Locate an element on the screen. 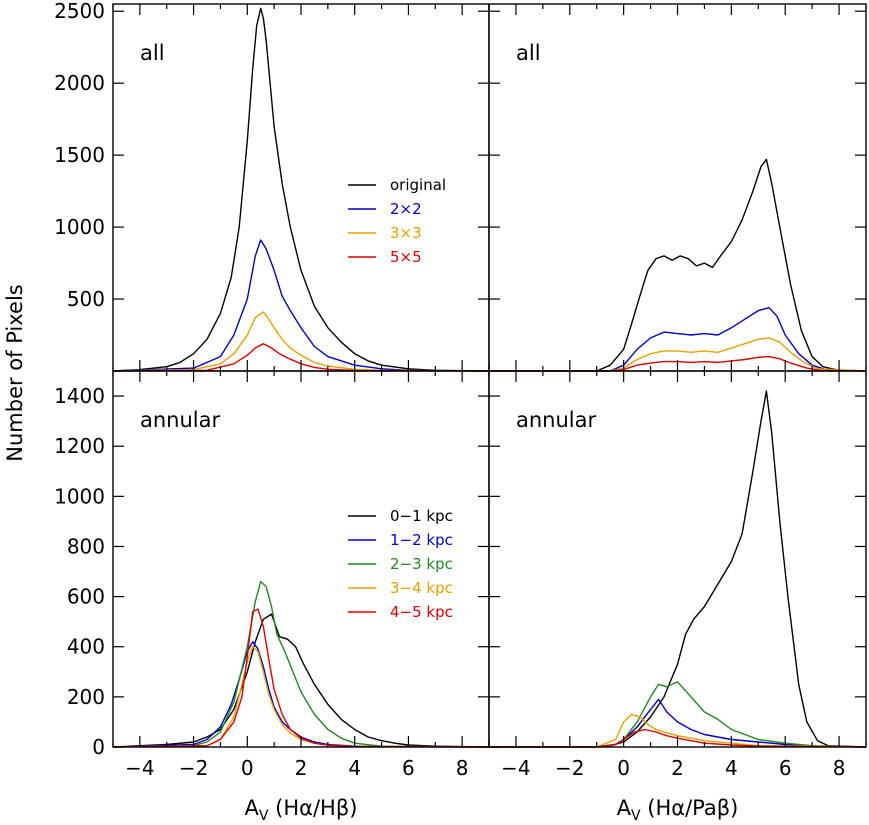  x-tick-label-bl: 6 is located at coordinates (408, 768).